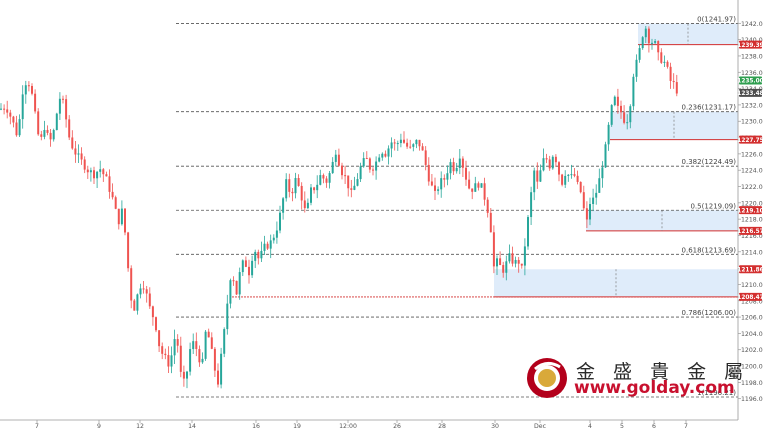  Describe the element at coordinates (709, 313) in the screenshot. I see `fib-label: 0.786(1206.00)` at that location.